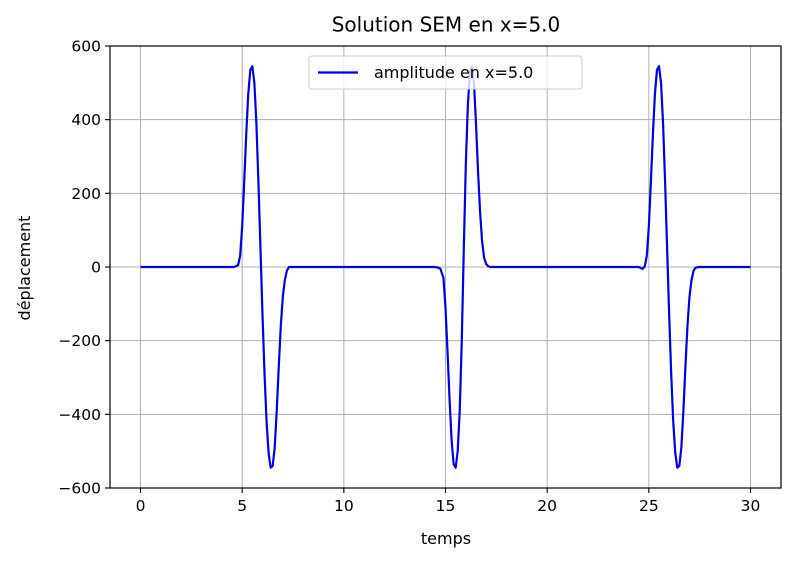 The height and width of the screenshot is (563, 795). I want to click on x-tick-label: 20, so click(547, 506).